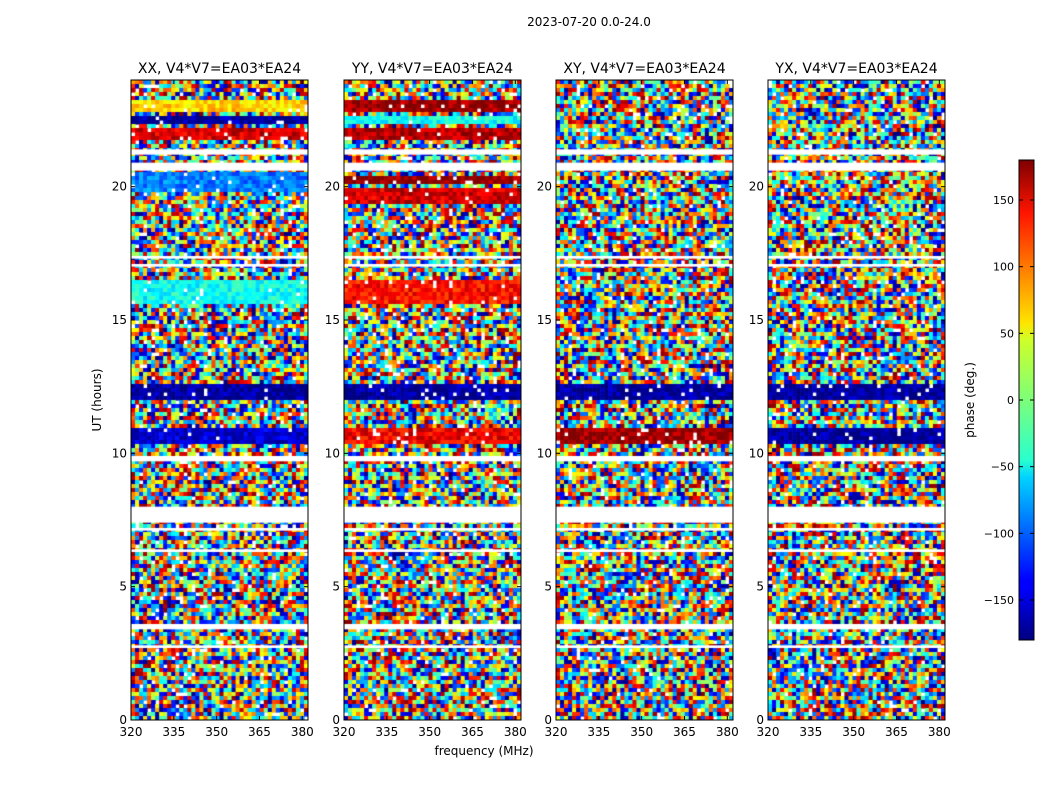 This screenshot has width=1050, height=800. What do you see at coordinates (644, 69) in the screenshot?
I see `panel-title: XY, V4*V7=EA03*EA24` at bounding box center [644, 69].